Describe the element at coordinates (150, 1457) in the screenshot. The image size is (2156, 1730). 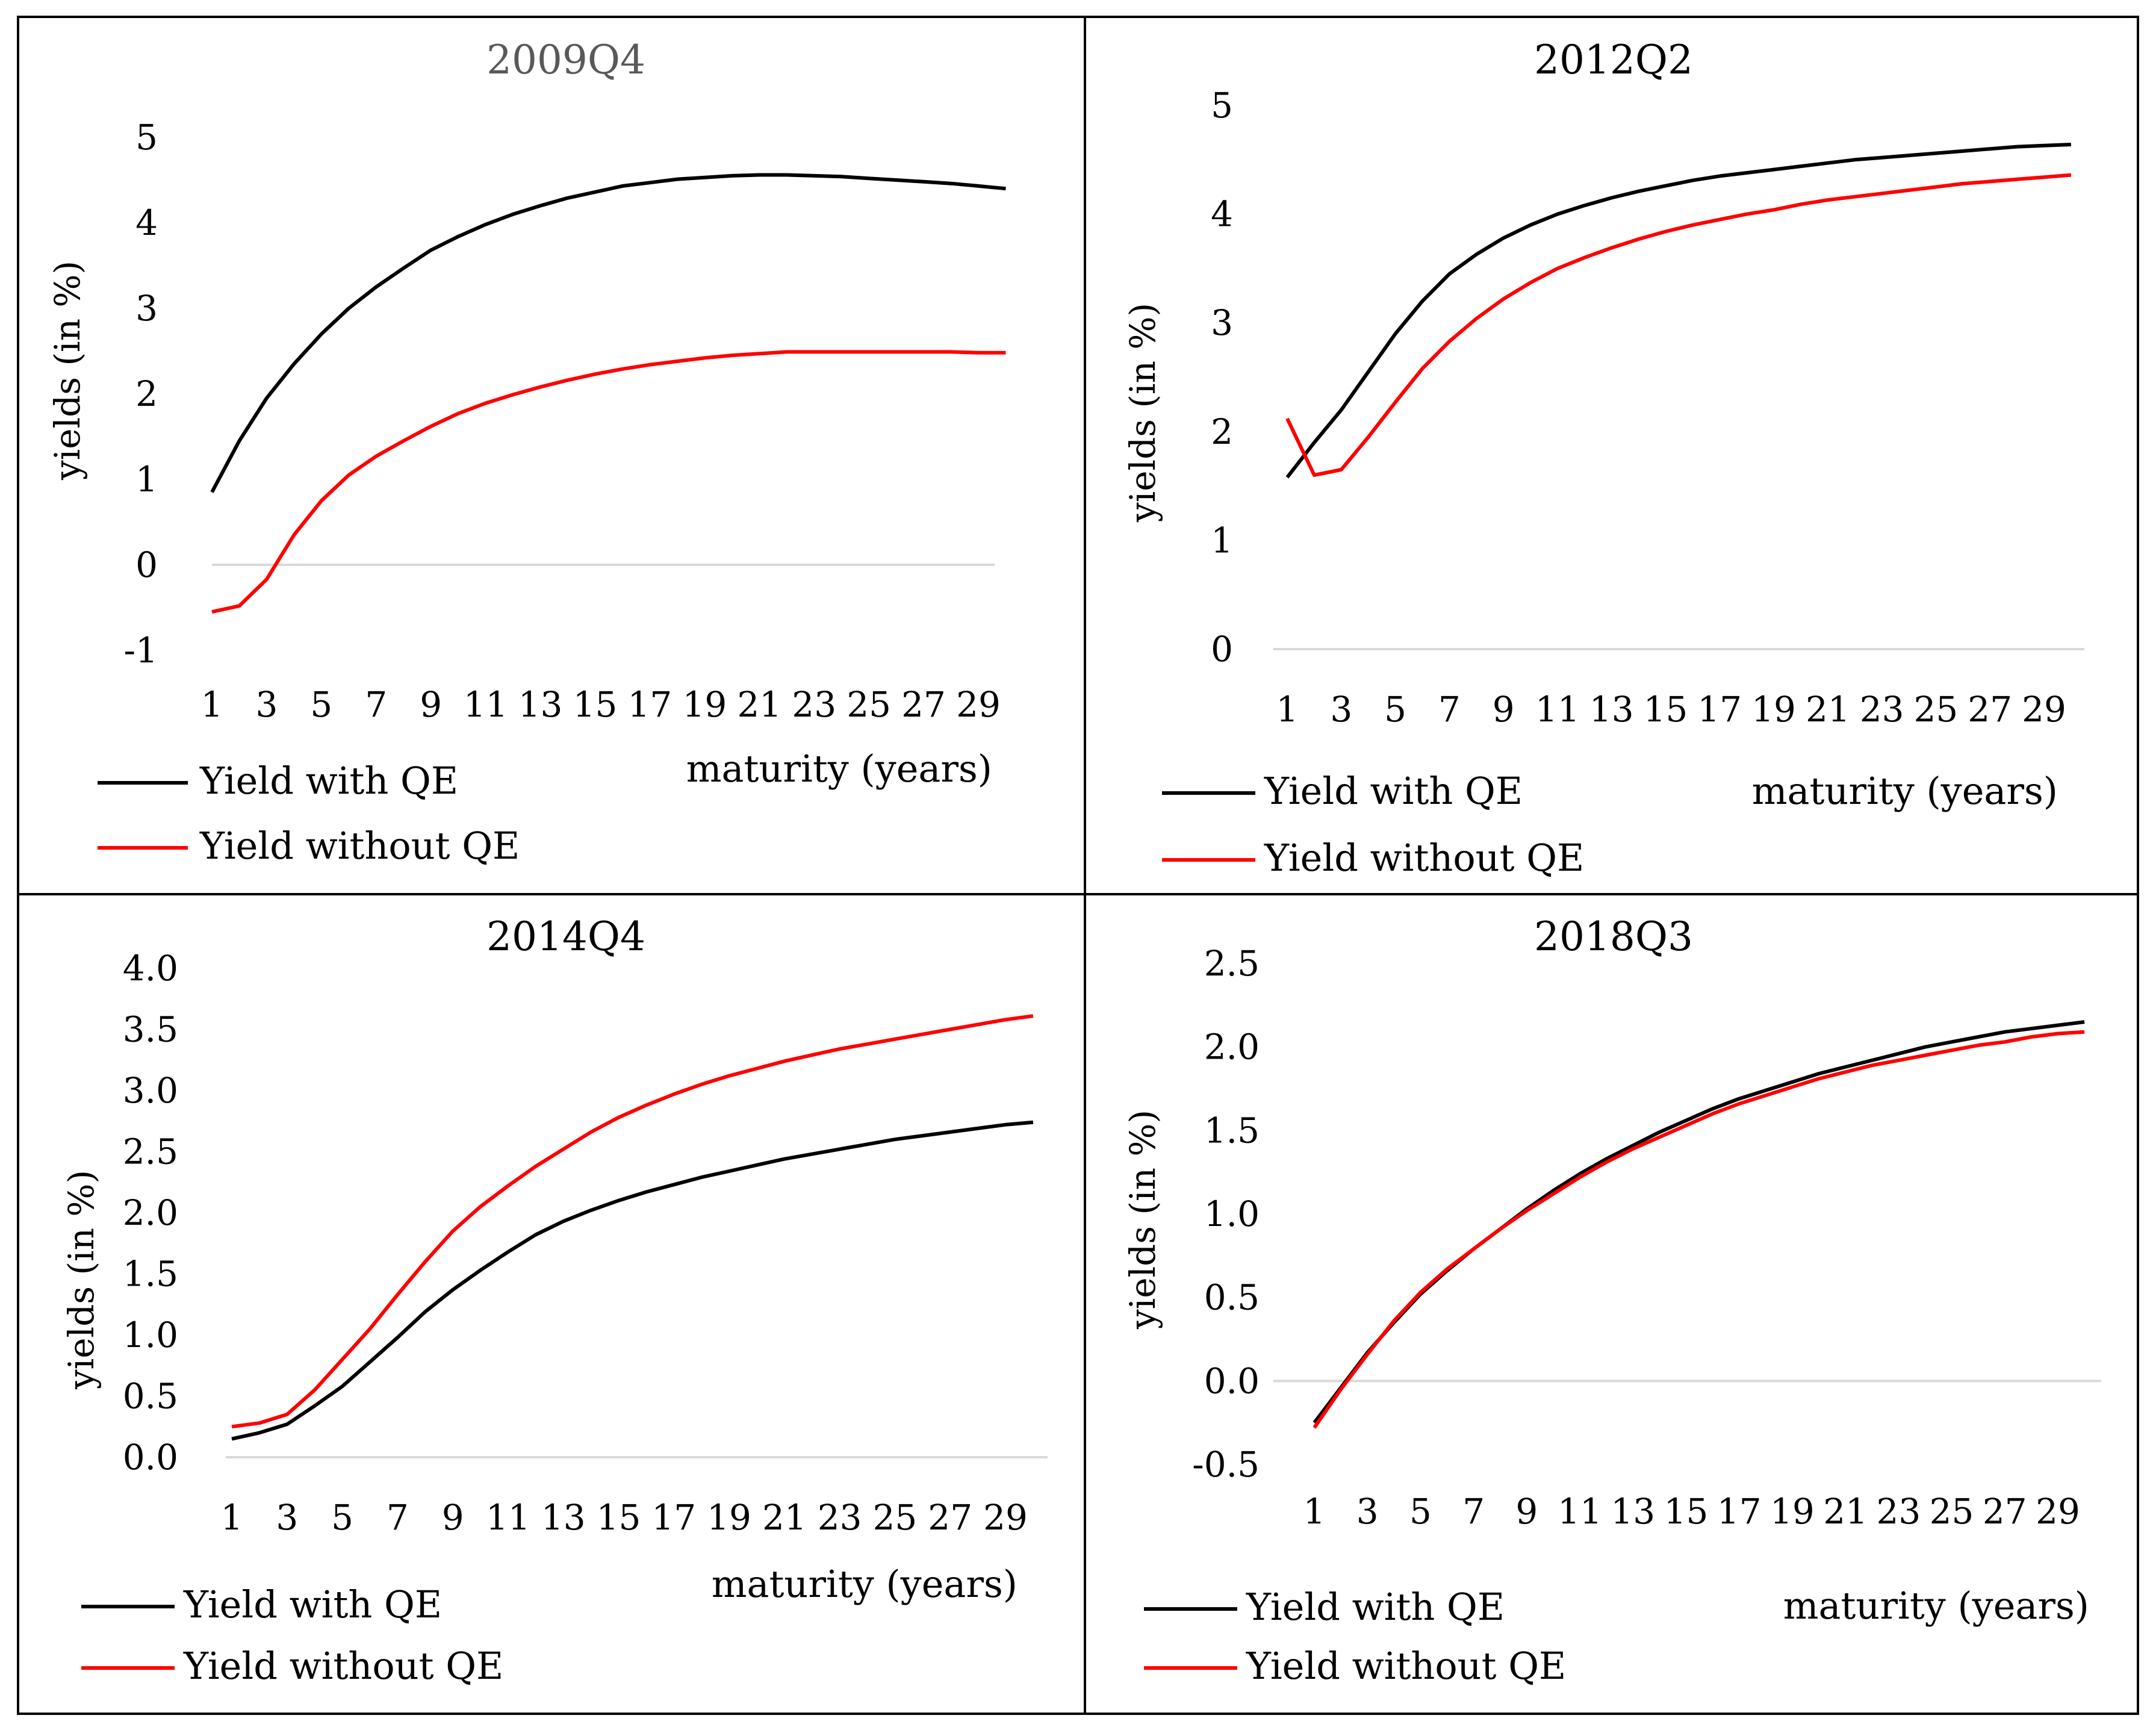
I see `y-tick-label: 0.0` at that location.